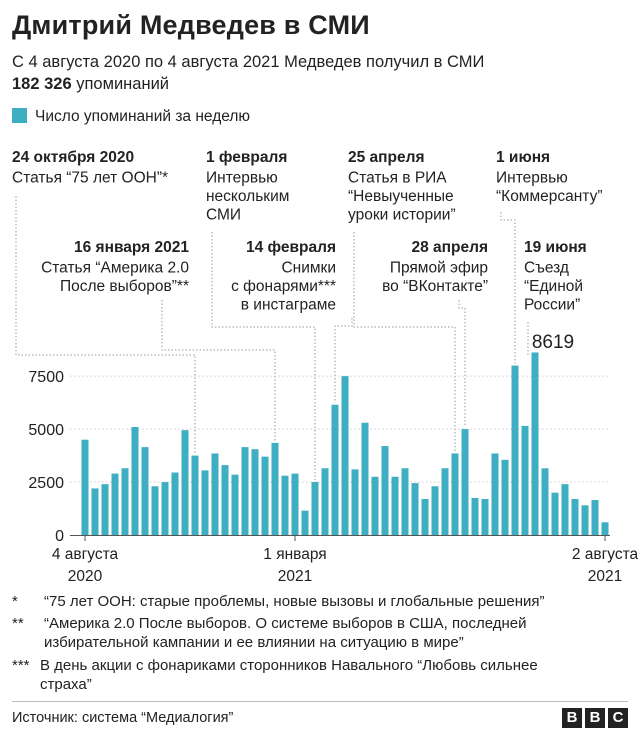 The height and width of the screenshot is (732, 640). Describe the element at coordinates (85, 576) in the screenshot. I see `x-tick-label-year: 2020` at that location.